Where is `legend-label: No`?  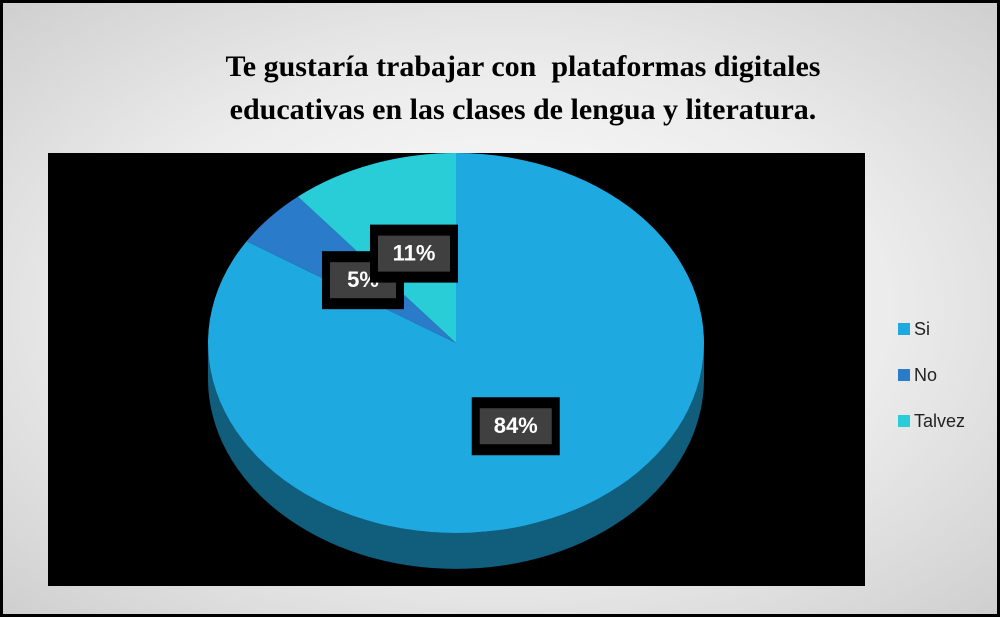
legend-label: No is located at coordinates (925, 375).